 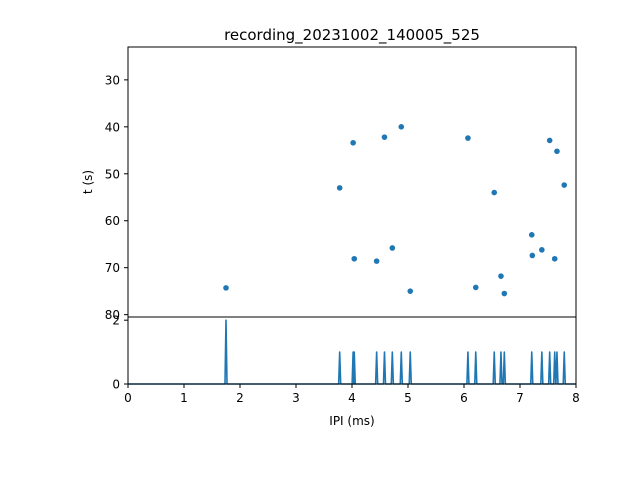 I want to click on x-tick-label: 4, so click(x=352, y=398).